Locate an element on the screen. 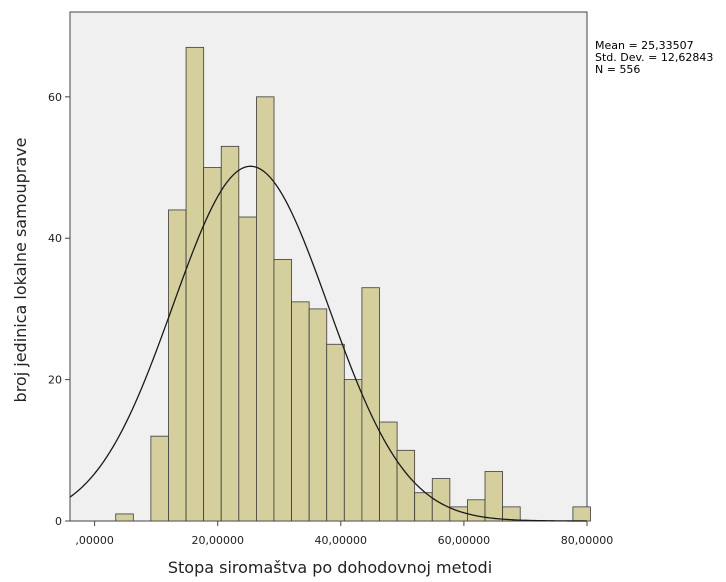 The height and width of the screenshot is (582, 726). x-tick-label: ,00000 is located at coordinates (94, 540).